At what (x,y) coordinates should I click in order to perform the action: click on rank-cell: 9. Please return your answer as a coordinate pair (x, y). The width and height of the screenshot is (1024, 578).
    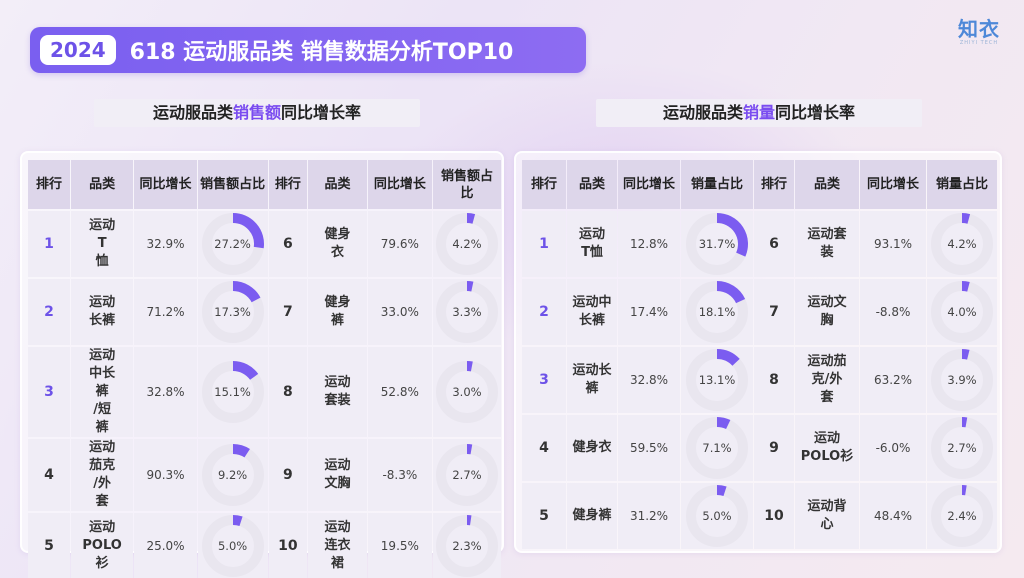
    Looking at the image, I should click on (774, 448).